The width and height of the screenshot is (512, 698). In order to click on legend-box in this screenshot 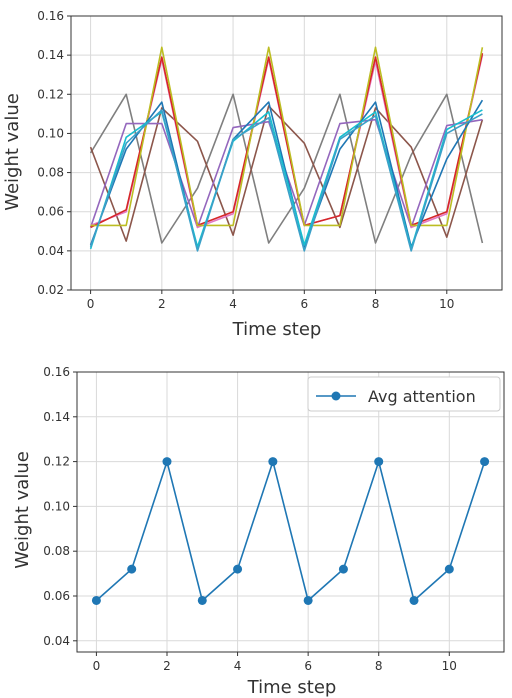, I will do `click(404, 394)`.